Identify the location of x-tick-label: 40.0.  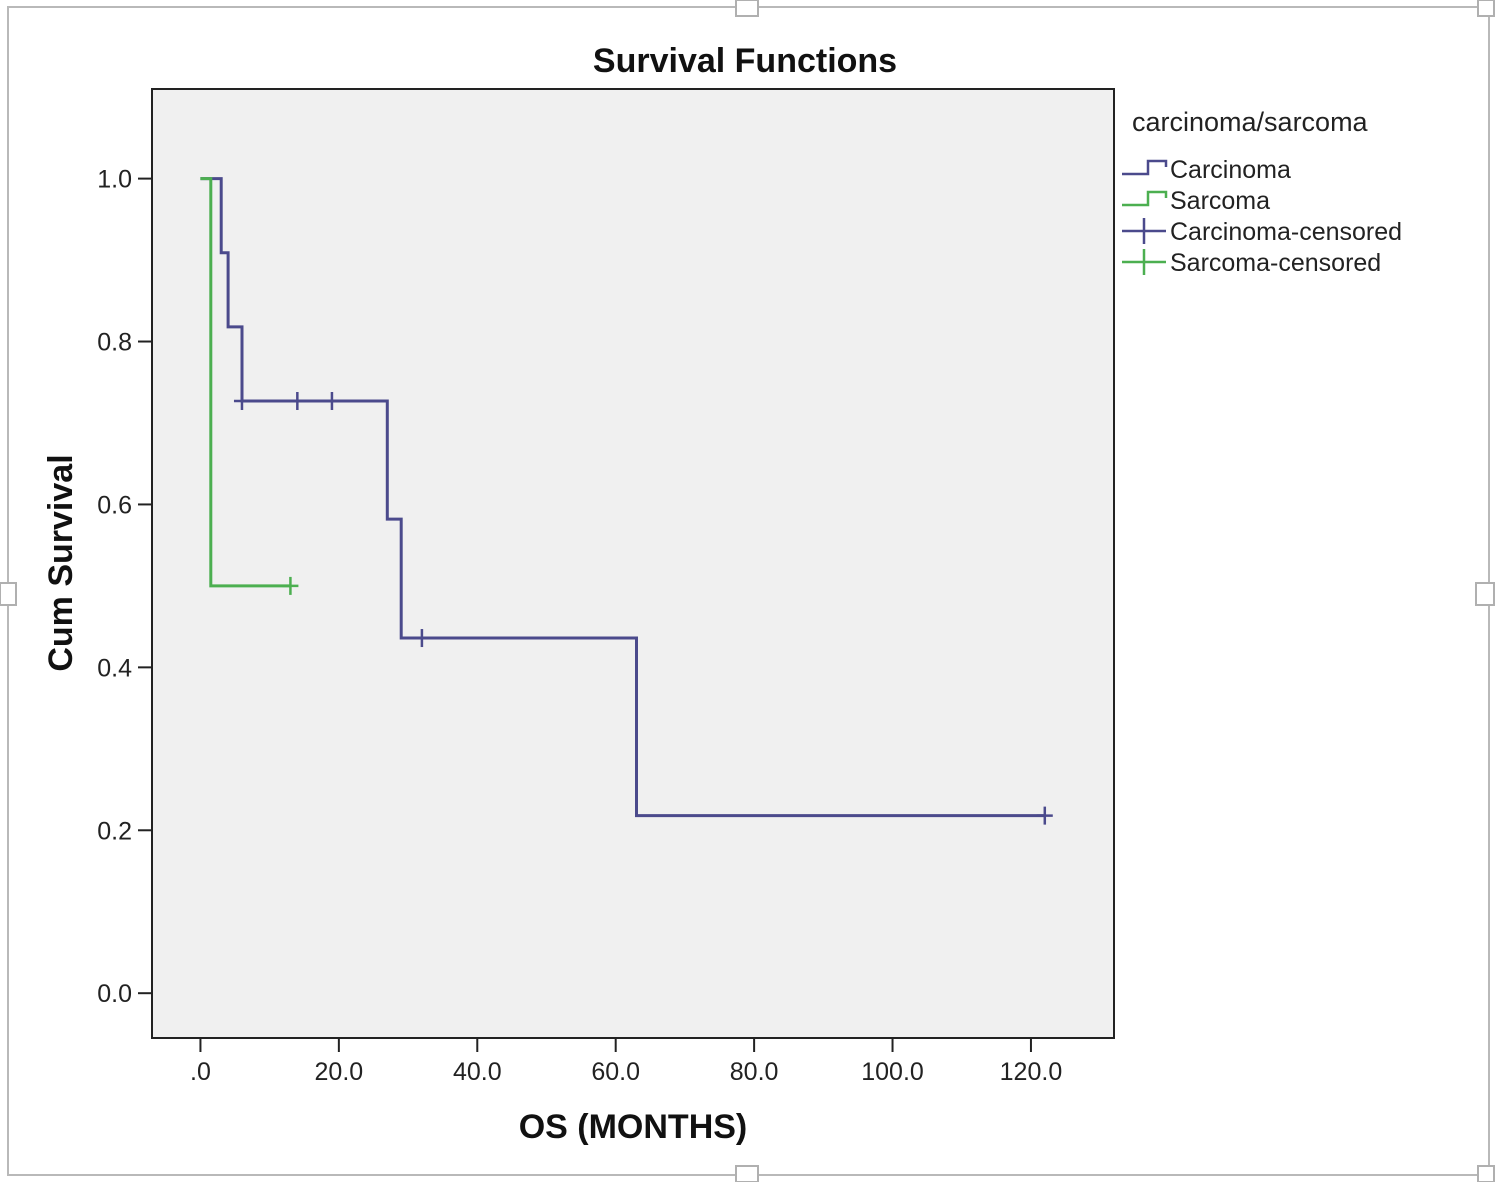
(477, 1072).